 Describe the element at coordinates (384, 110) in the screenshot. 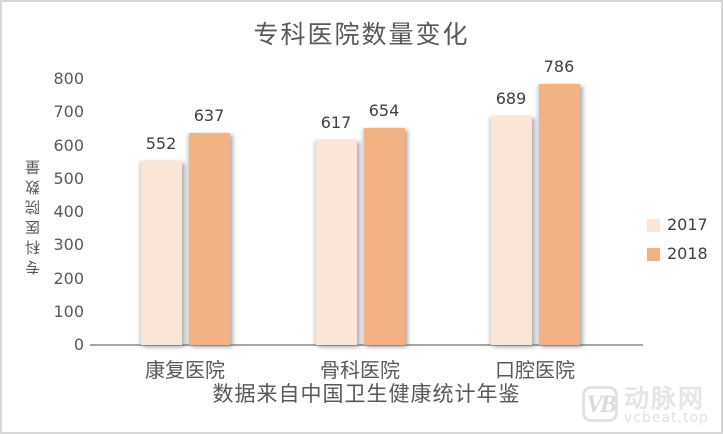

I see `bar-value-label: 654` at that location.